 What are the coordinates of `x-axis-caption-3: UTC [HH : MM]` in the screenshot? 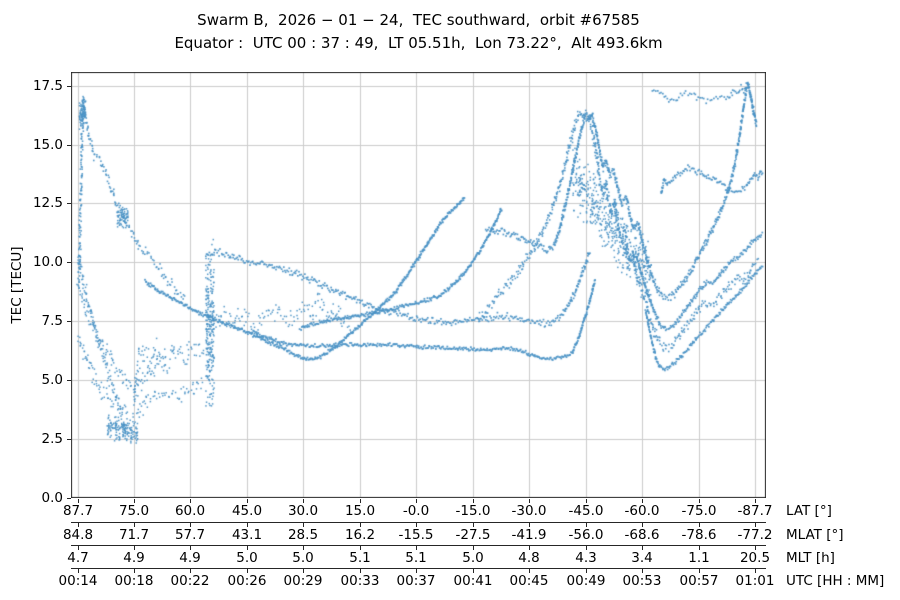 It's located at (835, 581).